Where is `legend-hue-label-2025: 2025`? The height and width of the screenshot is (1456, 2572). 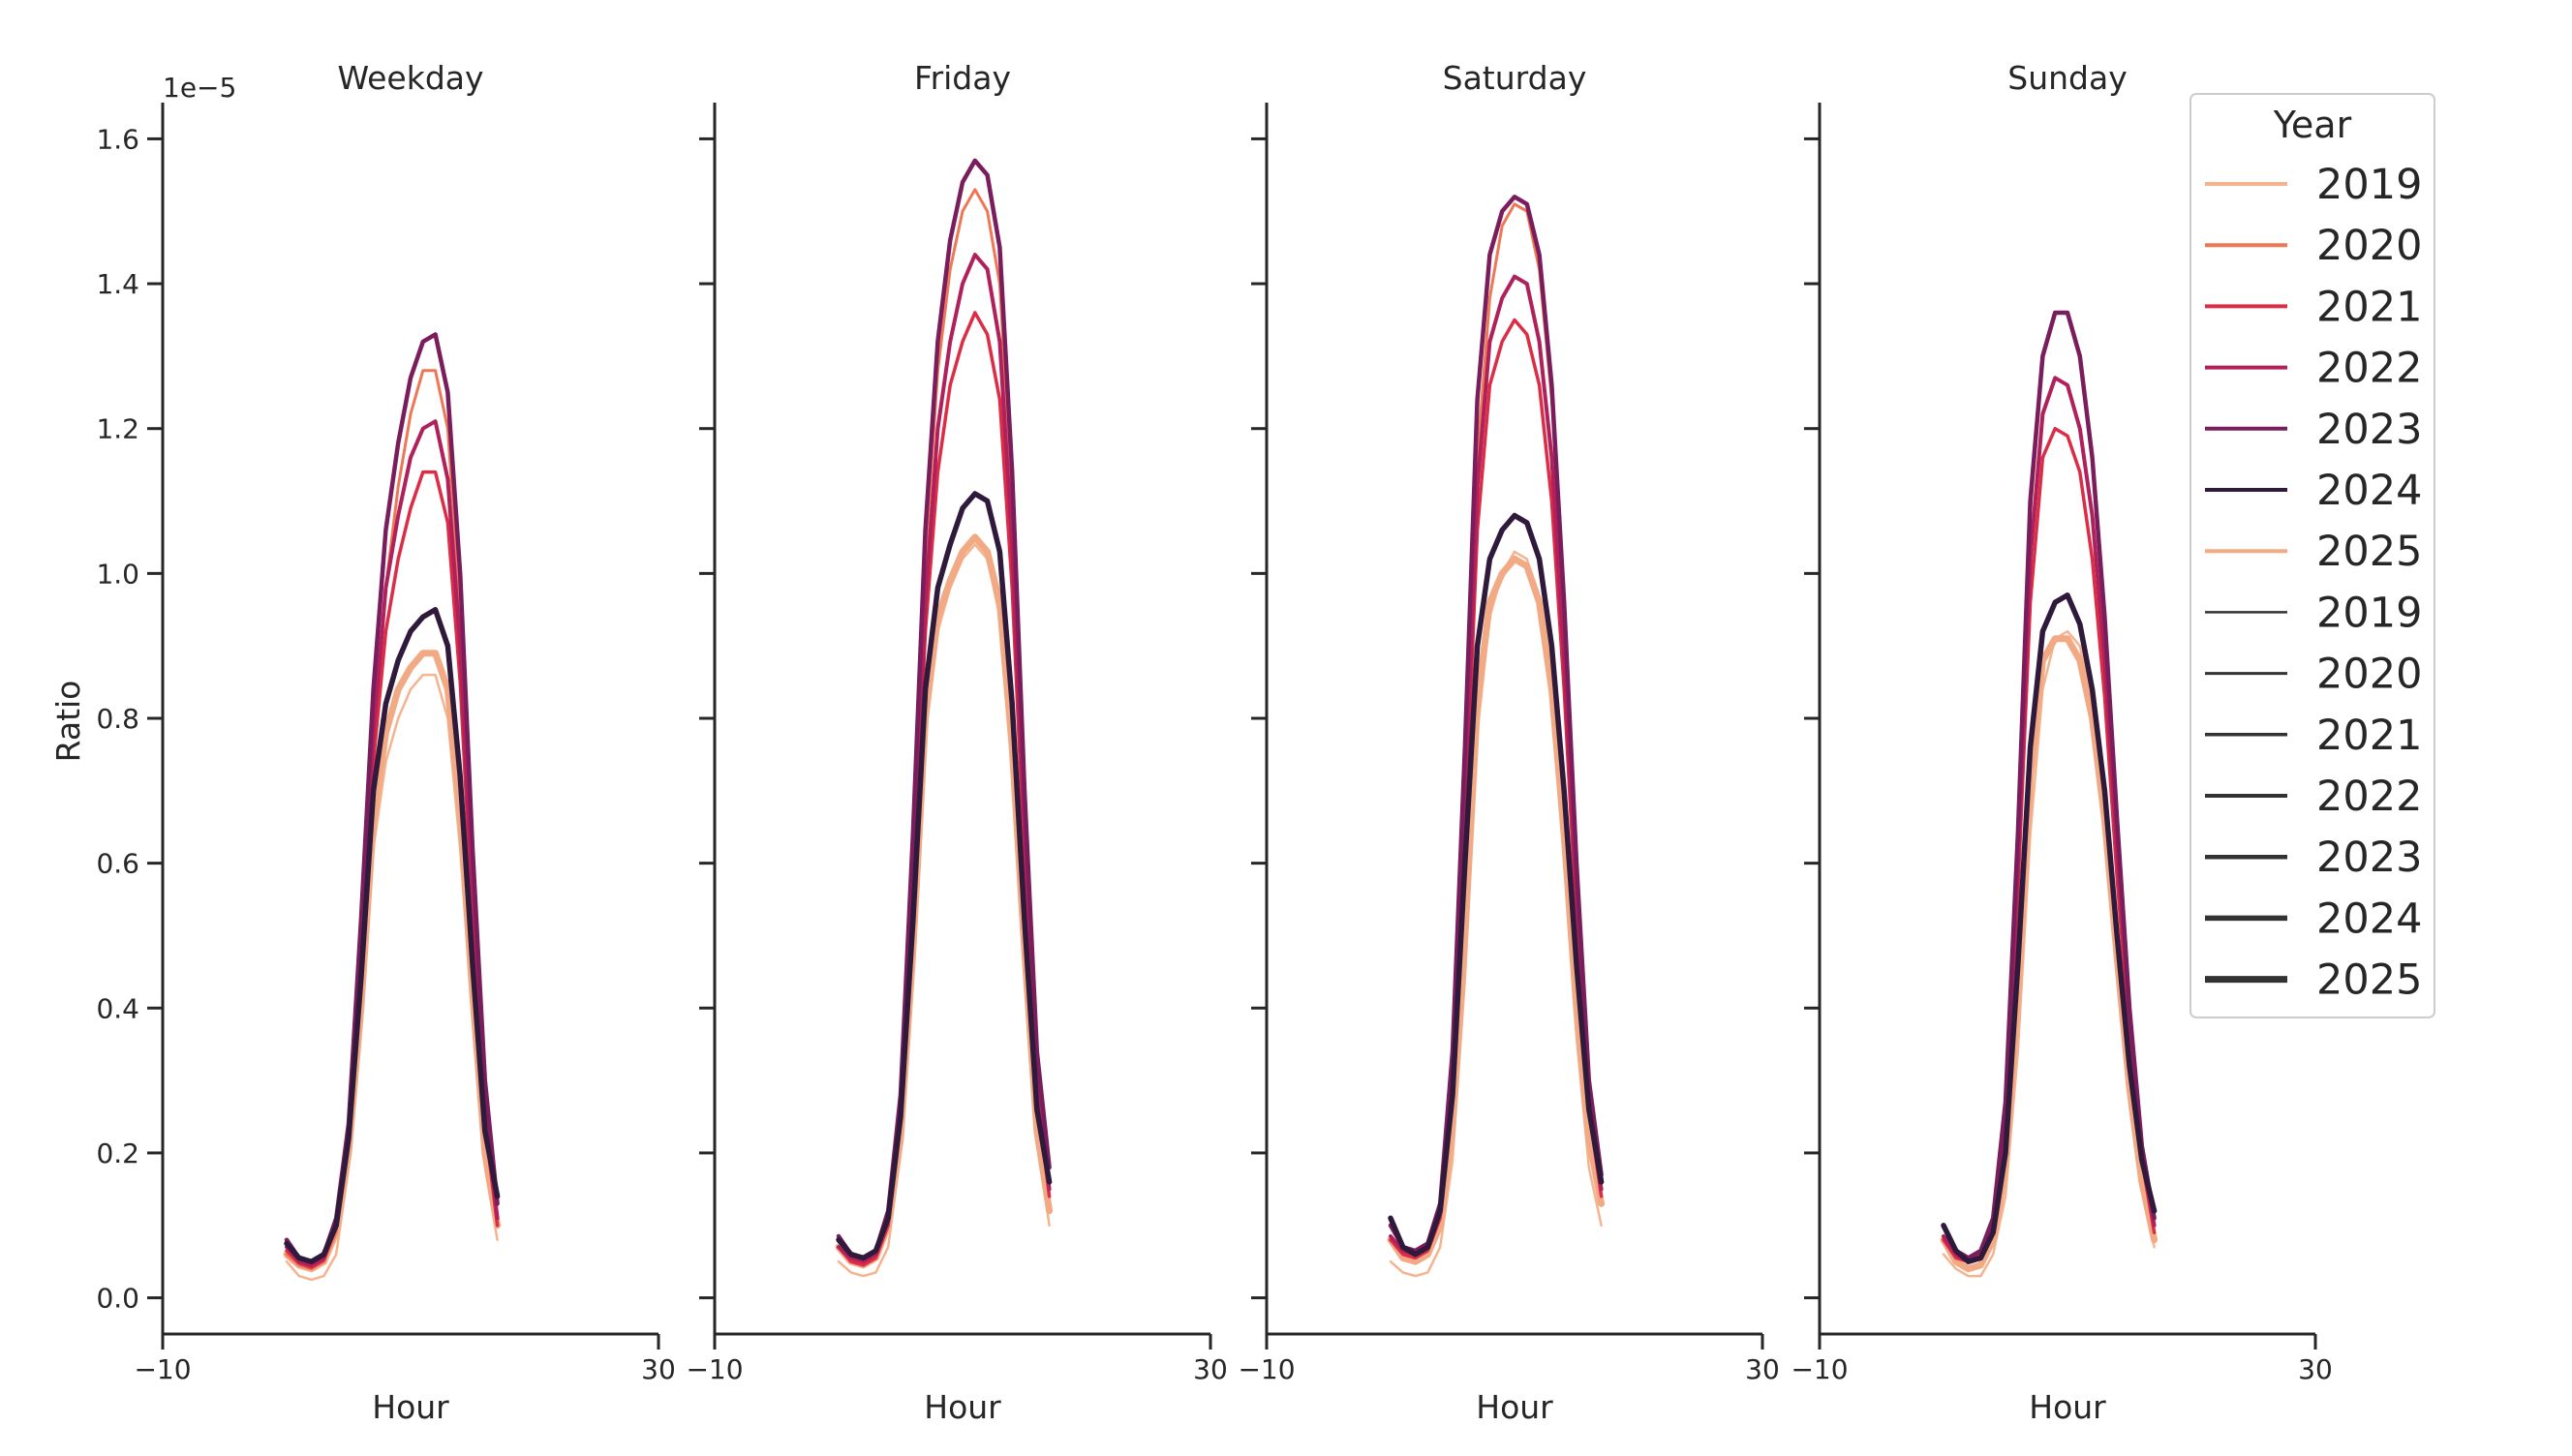
legend-hue-label-2025: 2025 is located at coordinates (2369, 552).